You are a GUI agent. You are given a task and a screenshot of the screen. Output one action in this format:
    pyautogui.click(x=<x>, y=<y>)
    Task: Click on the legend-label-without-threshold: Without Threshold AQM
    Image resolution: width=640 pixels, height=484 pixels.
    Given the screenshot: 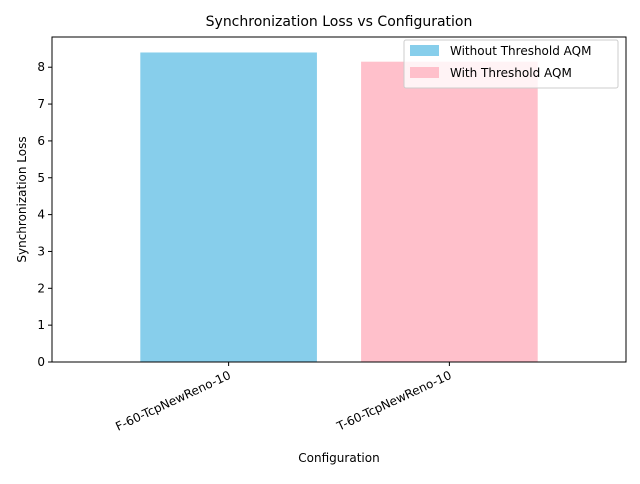 What is the action you would take?
    pyautogui.click(x=520, y=51)
    